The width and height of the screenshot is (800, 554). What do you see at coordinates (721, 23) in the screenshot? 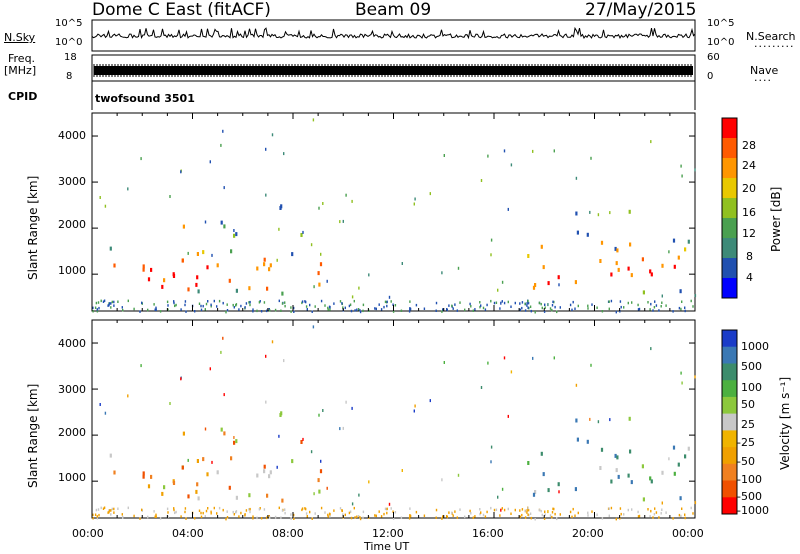
I see `nsearch-tick-top: 10^5` at bounding box center [721, 23].